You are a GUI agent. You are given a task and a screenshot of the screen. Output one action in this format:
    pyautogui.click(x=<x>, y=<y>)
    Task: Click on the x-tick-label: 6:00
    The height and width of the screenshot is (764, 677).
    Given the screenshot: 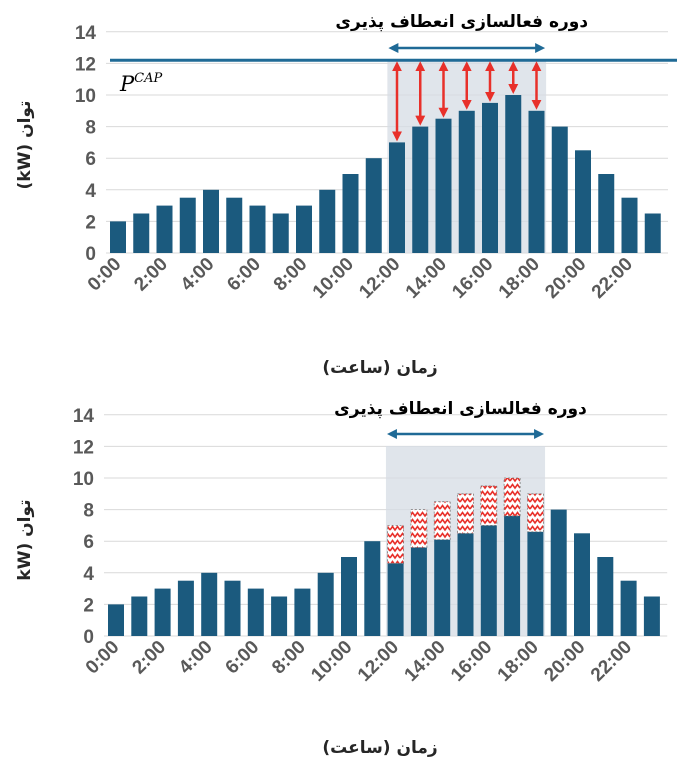 What is the action you would take?
    pyautogui.click(x=244, y=275)
    